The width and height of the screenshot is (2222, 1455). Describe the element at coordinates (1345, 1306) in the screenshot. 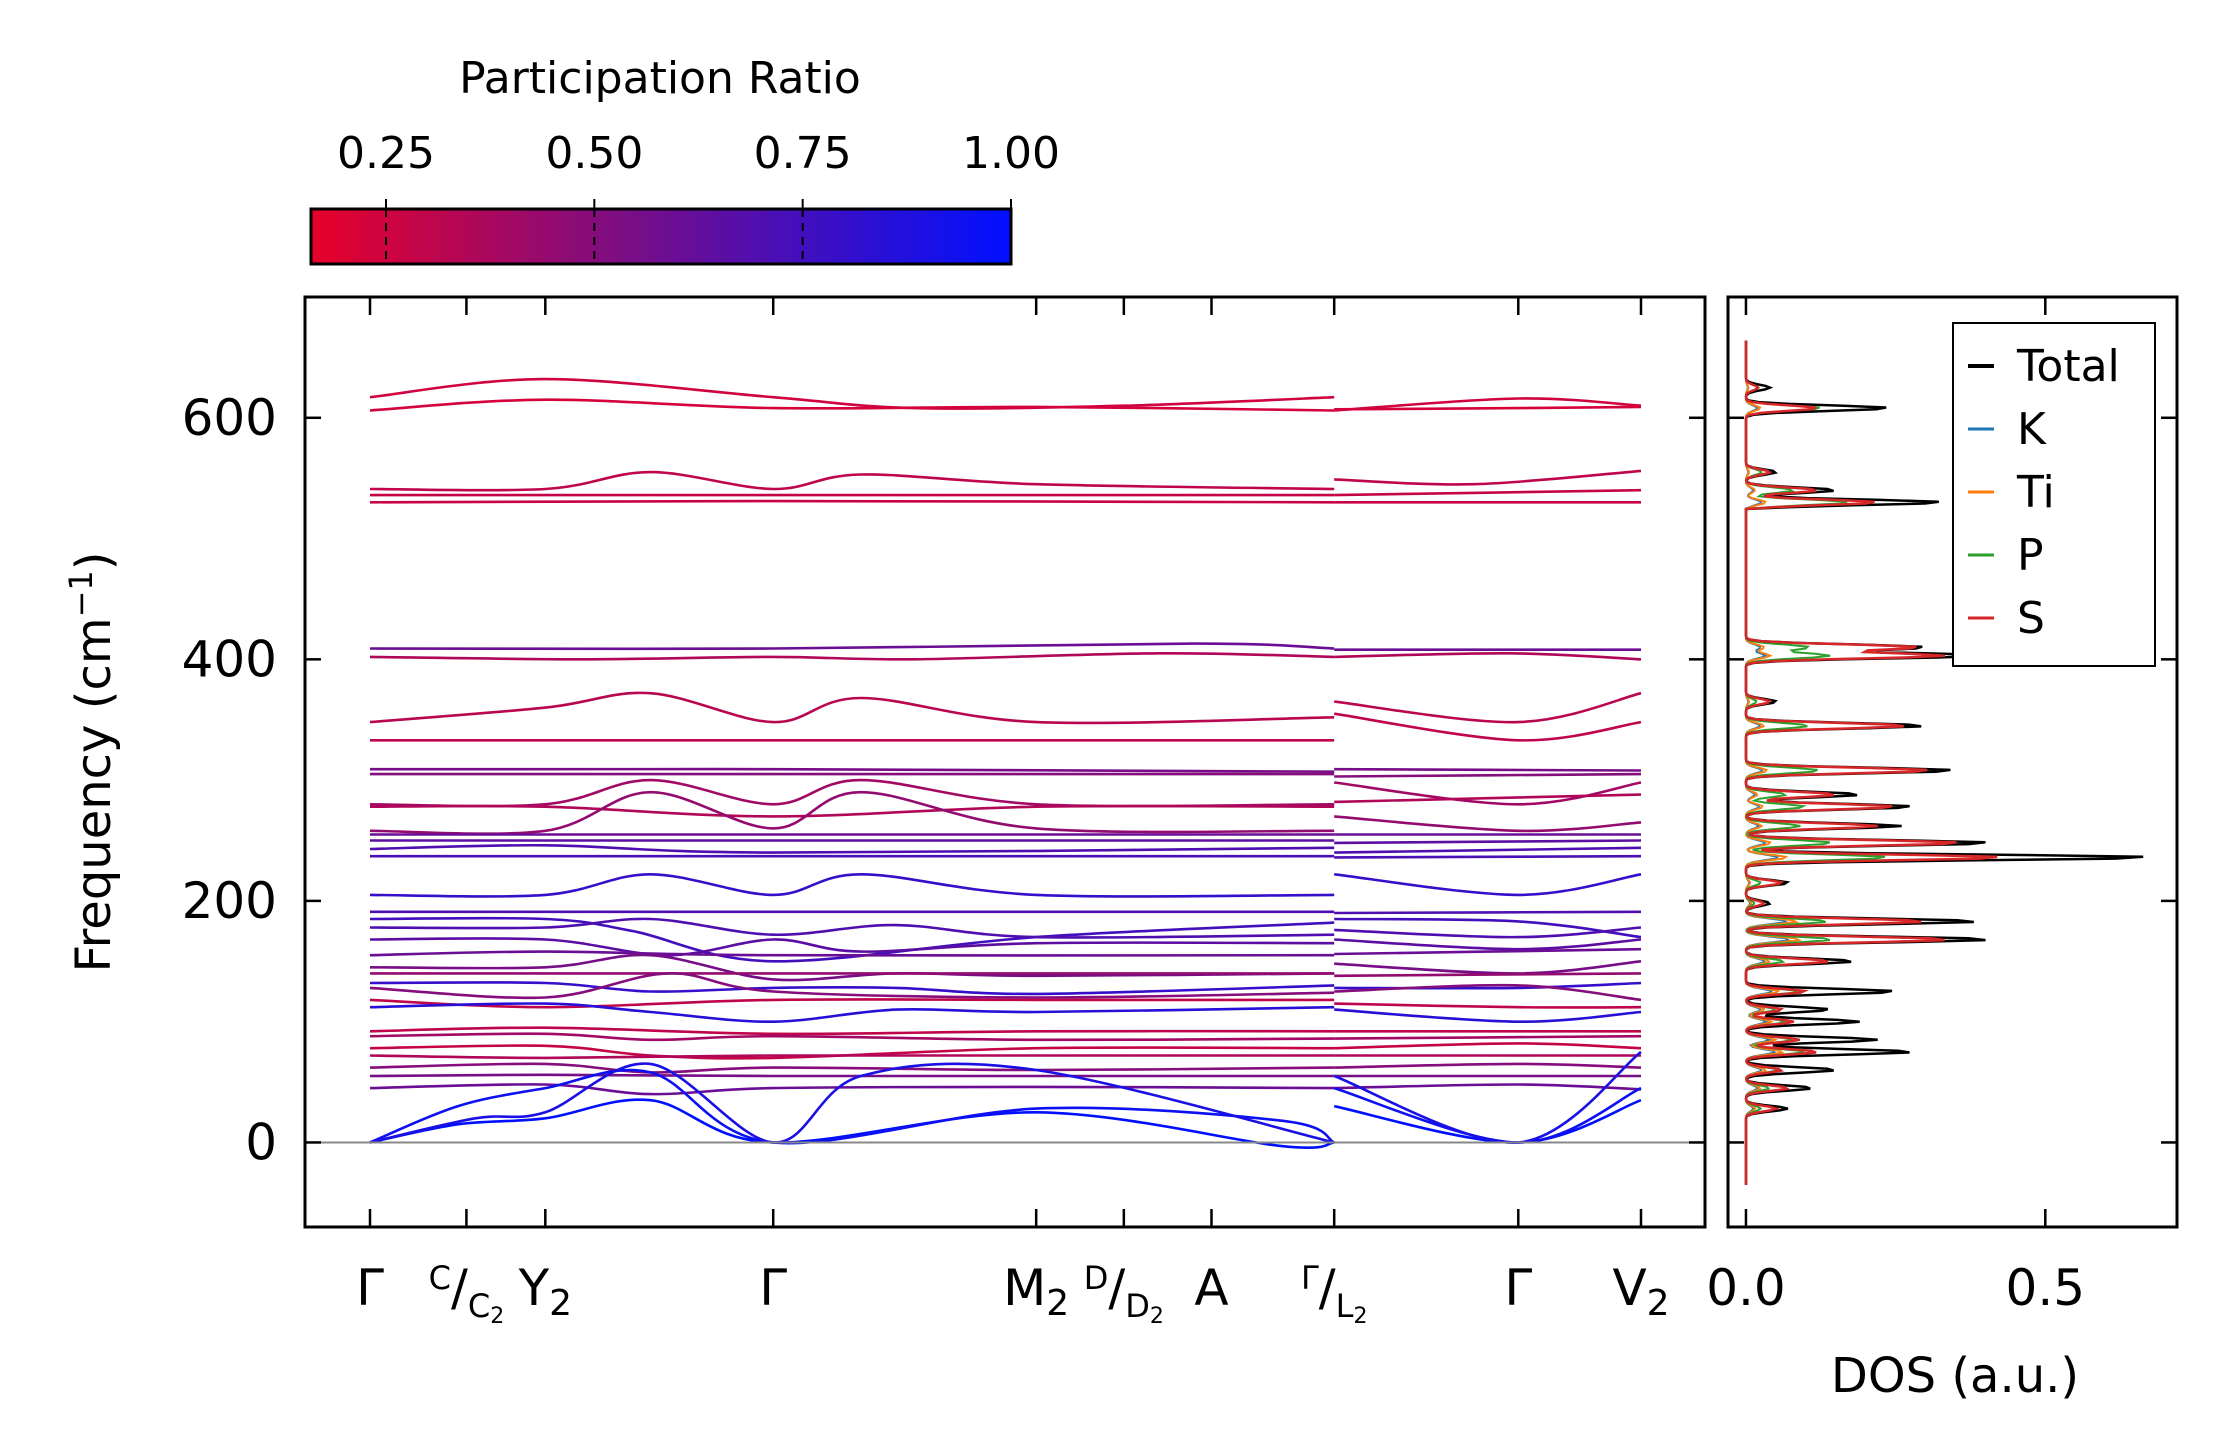

I see `kpoint-label-sub: L` at that location.